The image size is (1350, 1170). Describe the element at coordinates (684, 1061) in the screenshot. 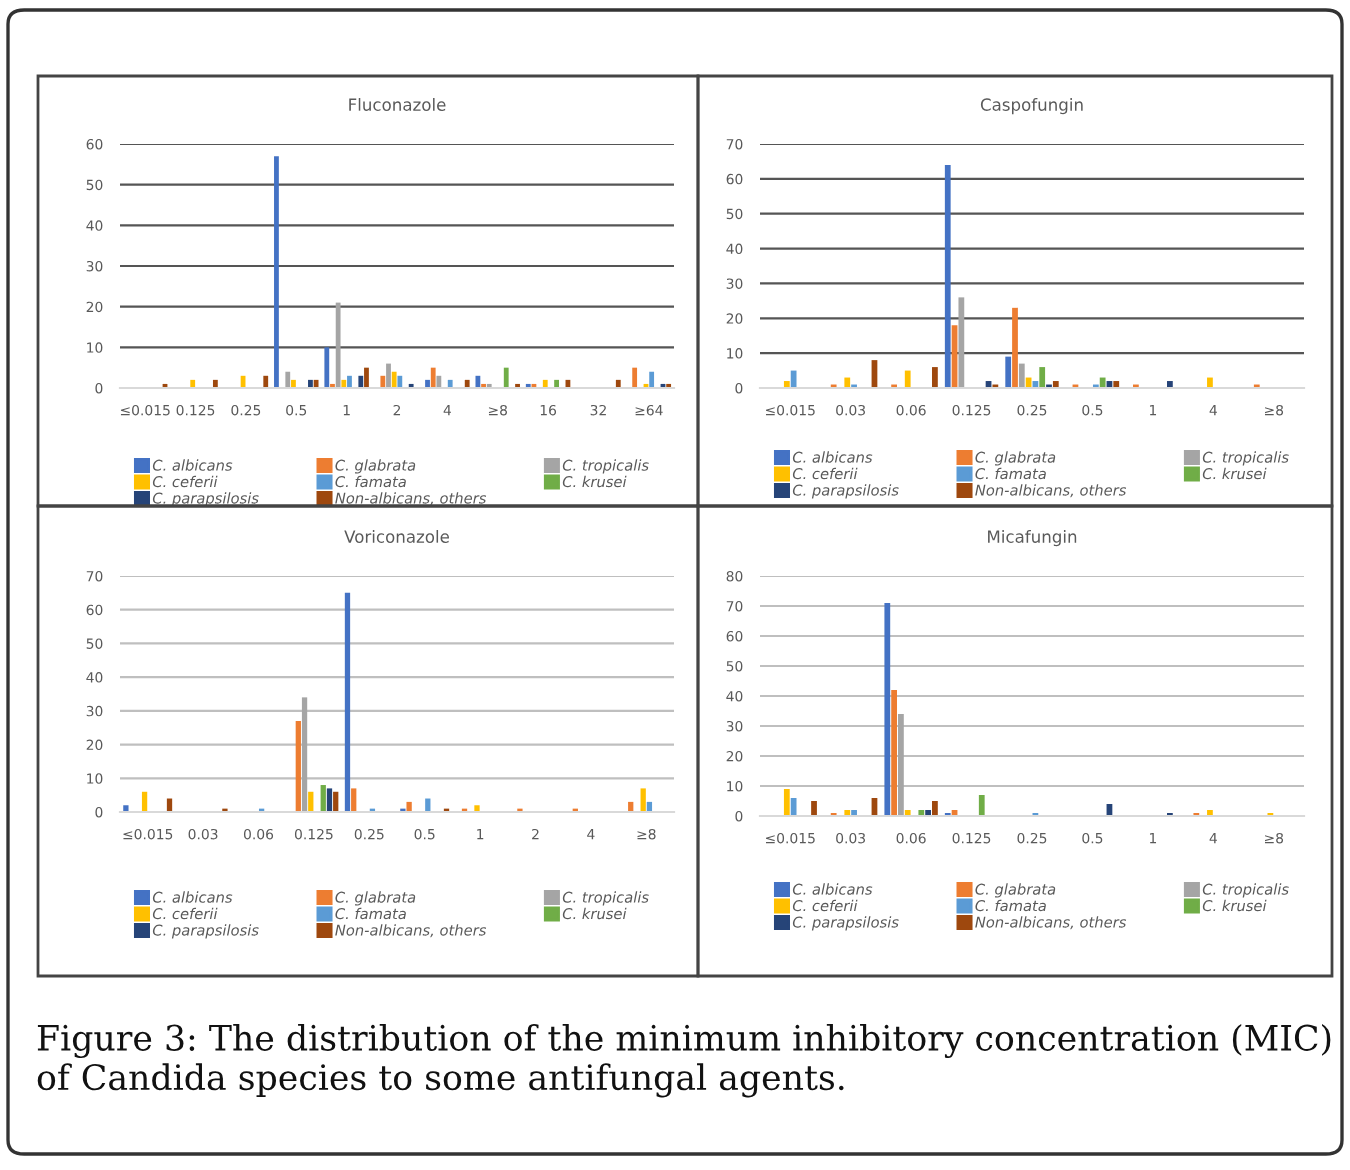

I see `caption: Figure 3: The distribution of the minimum inhibitory concentration (MIC) of Candida species to some antifungal agents.` at that location.